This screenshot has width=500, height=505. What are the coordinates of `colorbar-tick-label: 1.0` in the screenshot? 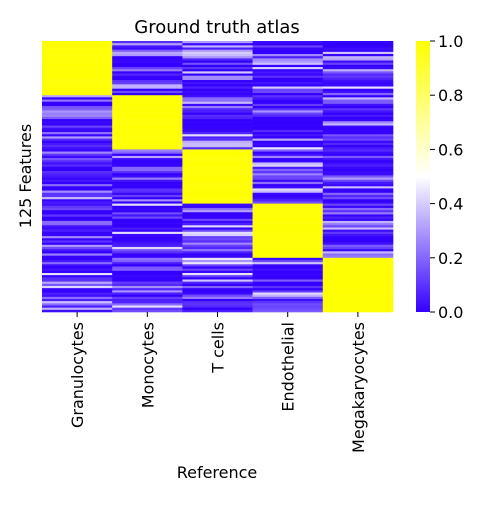 It's located at (450, 41).